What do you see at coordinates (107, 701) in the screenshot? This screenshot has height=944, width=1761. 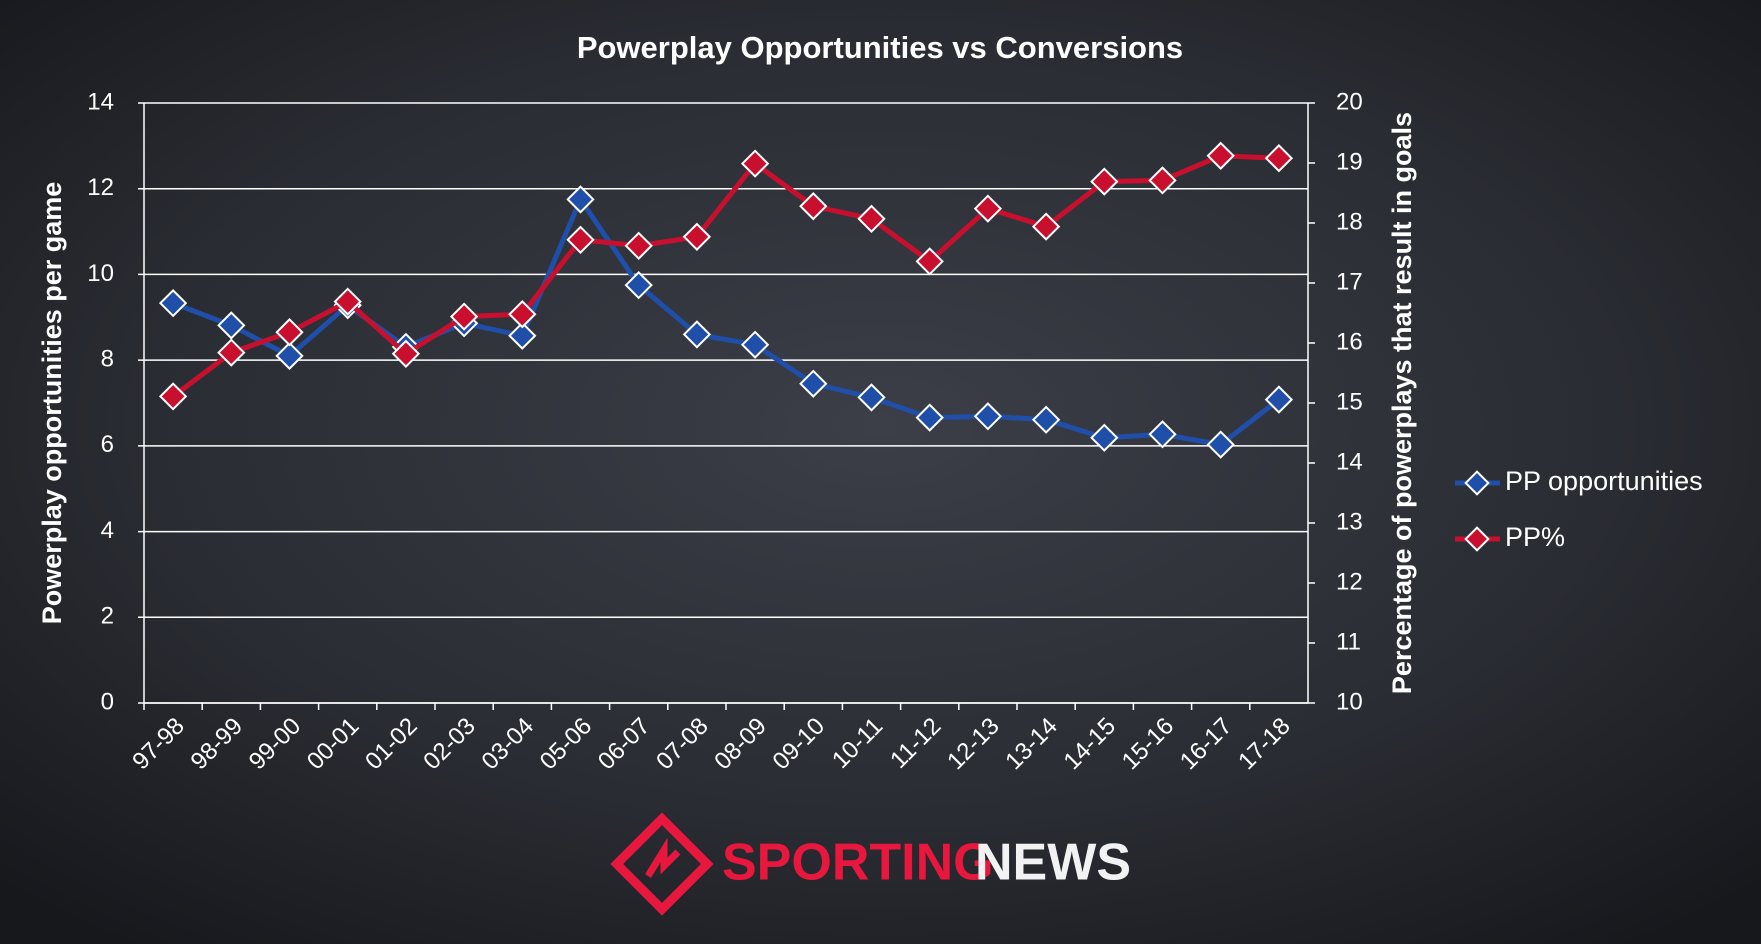 I see `y-tick-label: 0` at bounding box center [107, 701].